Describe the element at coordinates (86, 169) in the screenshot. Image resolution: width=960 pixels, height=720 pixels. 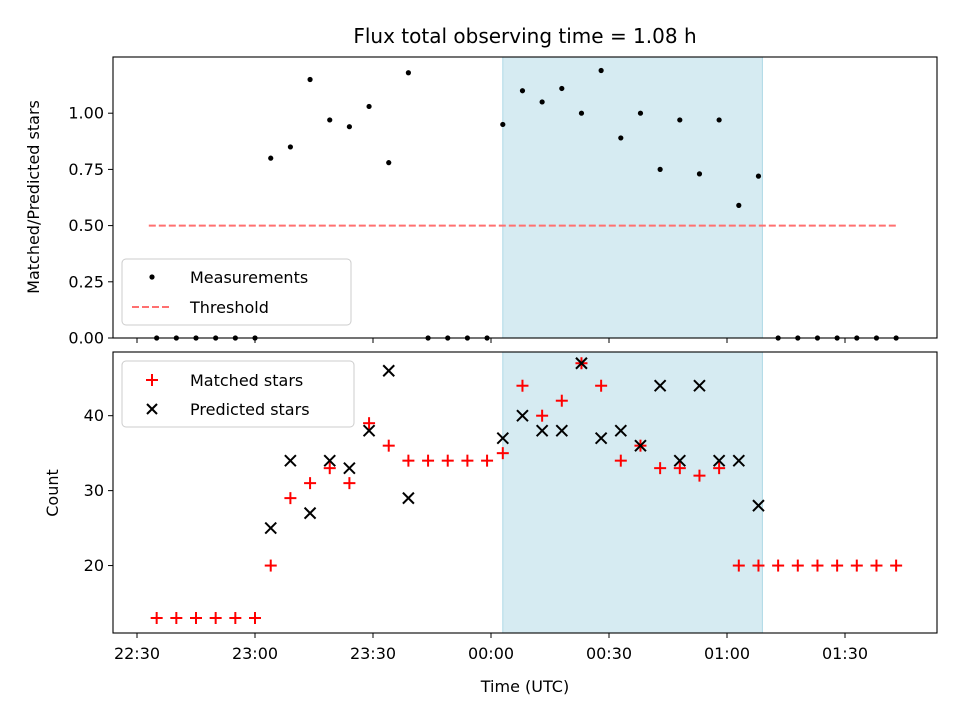
I see `y-tick-label: 0.75` at that location.